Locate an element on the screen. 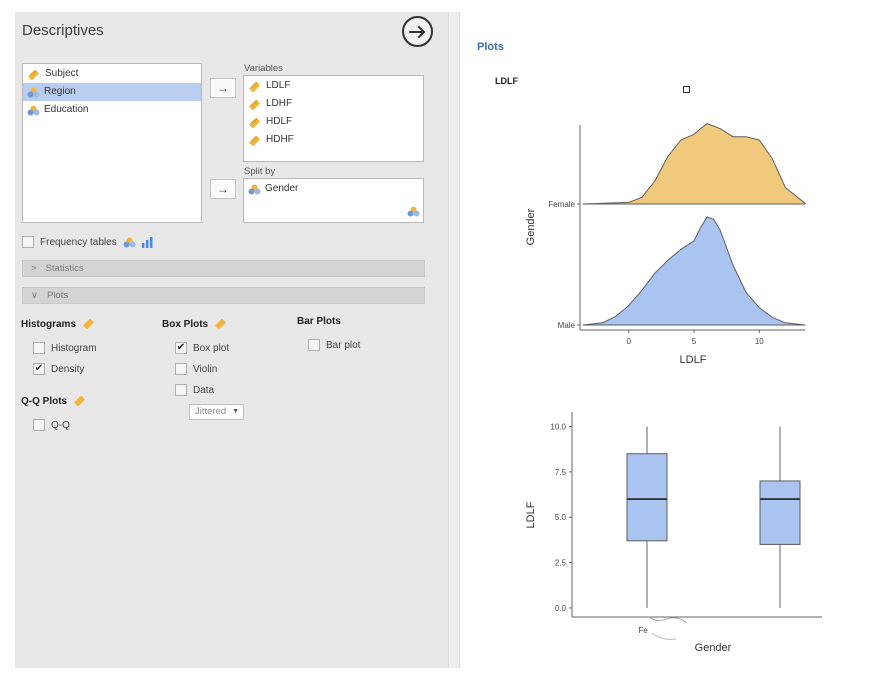  split-variable-item: Gender is located at coordinates (333, 189).